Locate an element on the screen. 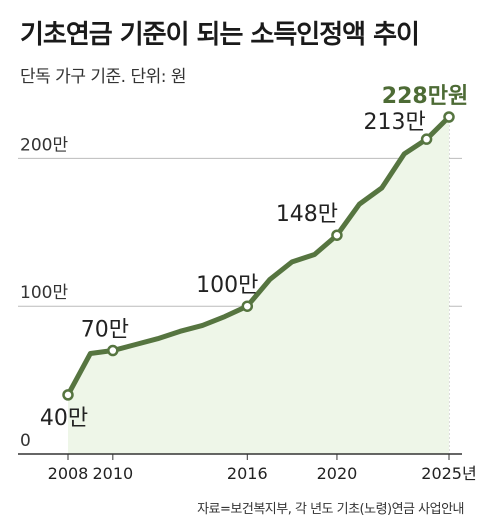  x-tick-label: 2010 is located at coordinates (112, 473).